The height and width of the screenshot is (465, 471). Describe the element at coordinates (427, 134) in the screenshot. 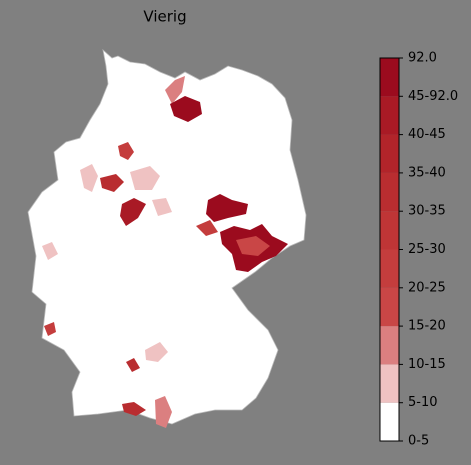

I see `colorbar-label: 40-45` at that location.